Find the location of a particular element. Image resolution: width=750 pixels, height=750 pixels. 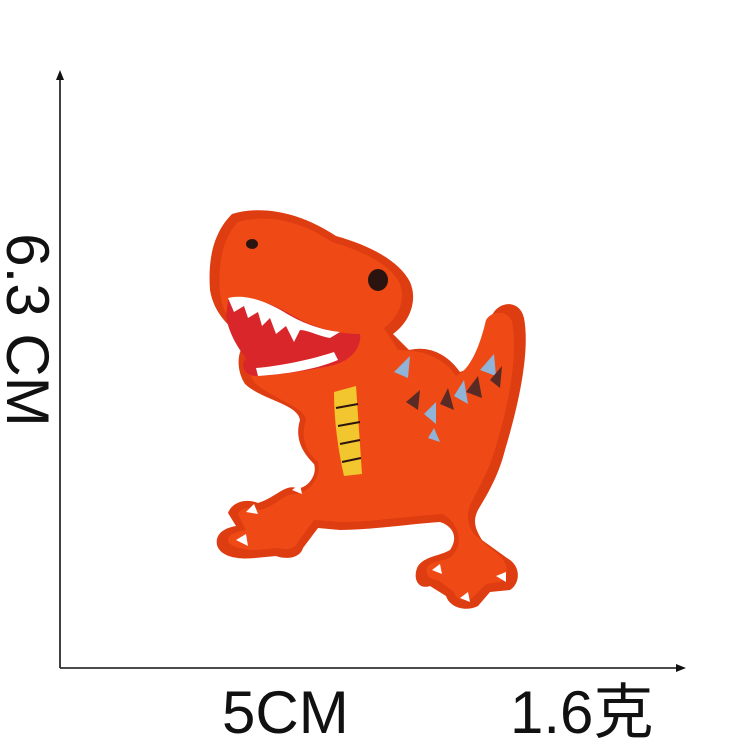

dinosaur-back-spikes is located at coordinates (448, 398).